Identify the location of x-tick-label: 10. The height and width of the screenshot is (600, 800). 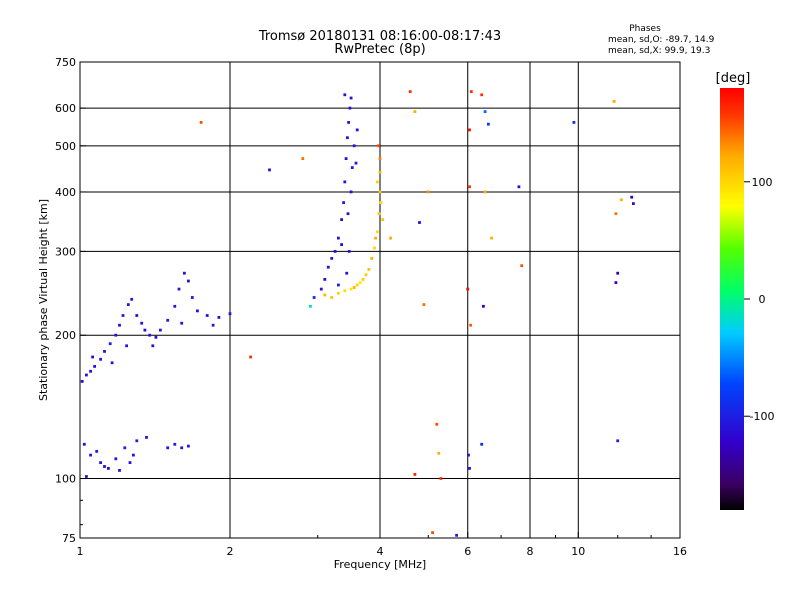
(578, 551).